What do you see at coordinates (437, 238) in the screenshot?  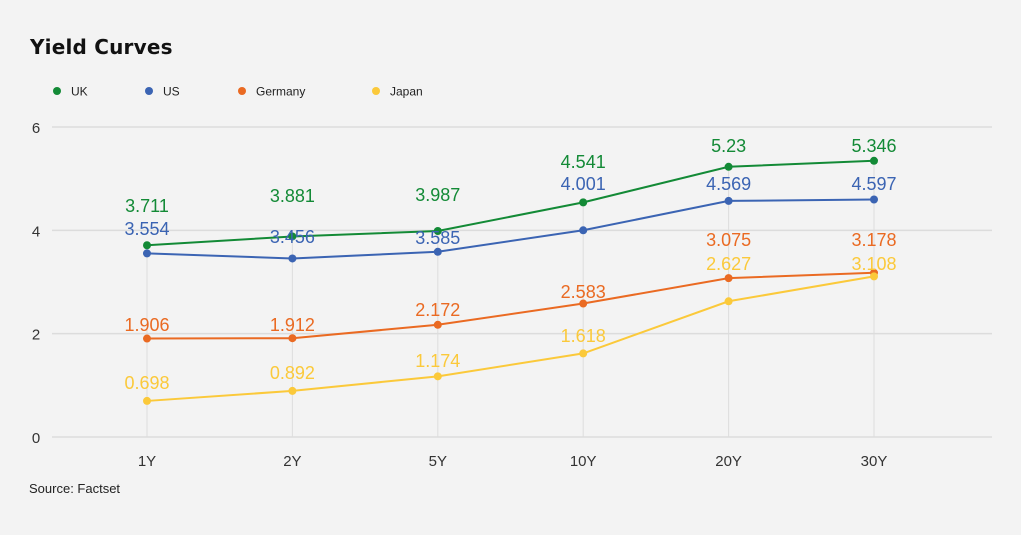 I see `data-label-us: 3.585` at bounding box center [437, 238].